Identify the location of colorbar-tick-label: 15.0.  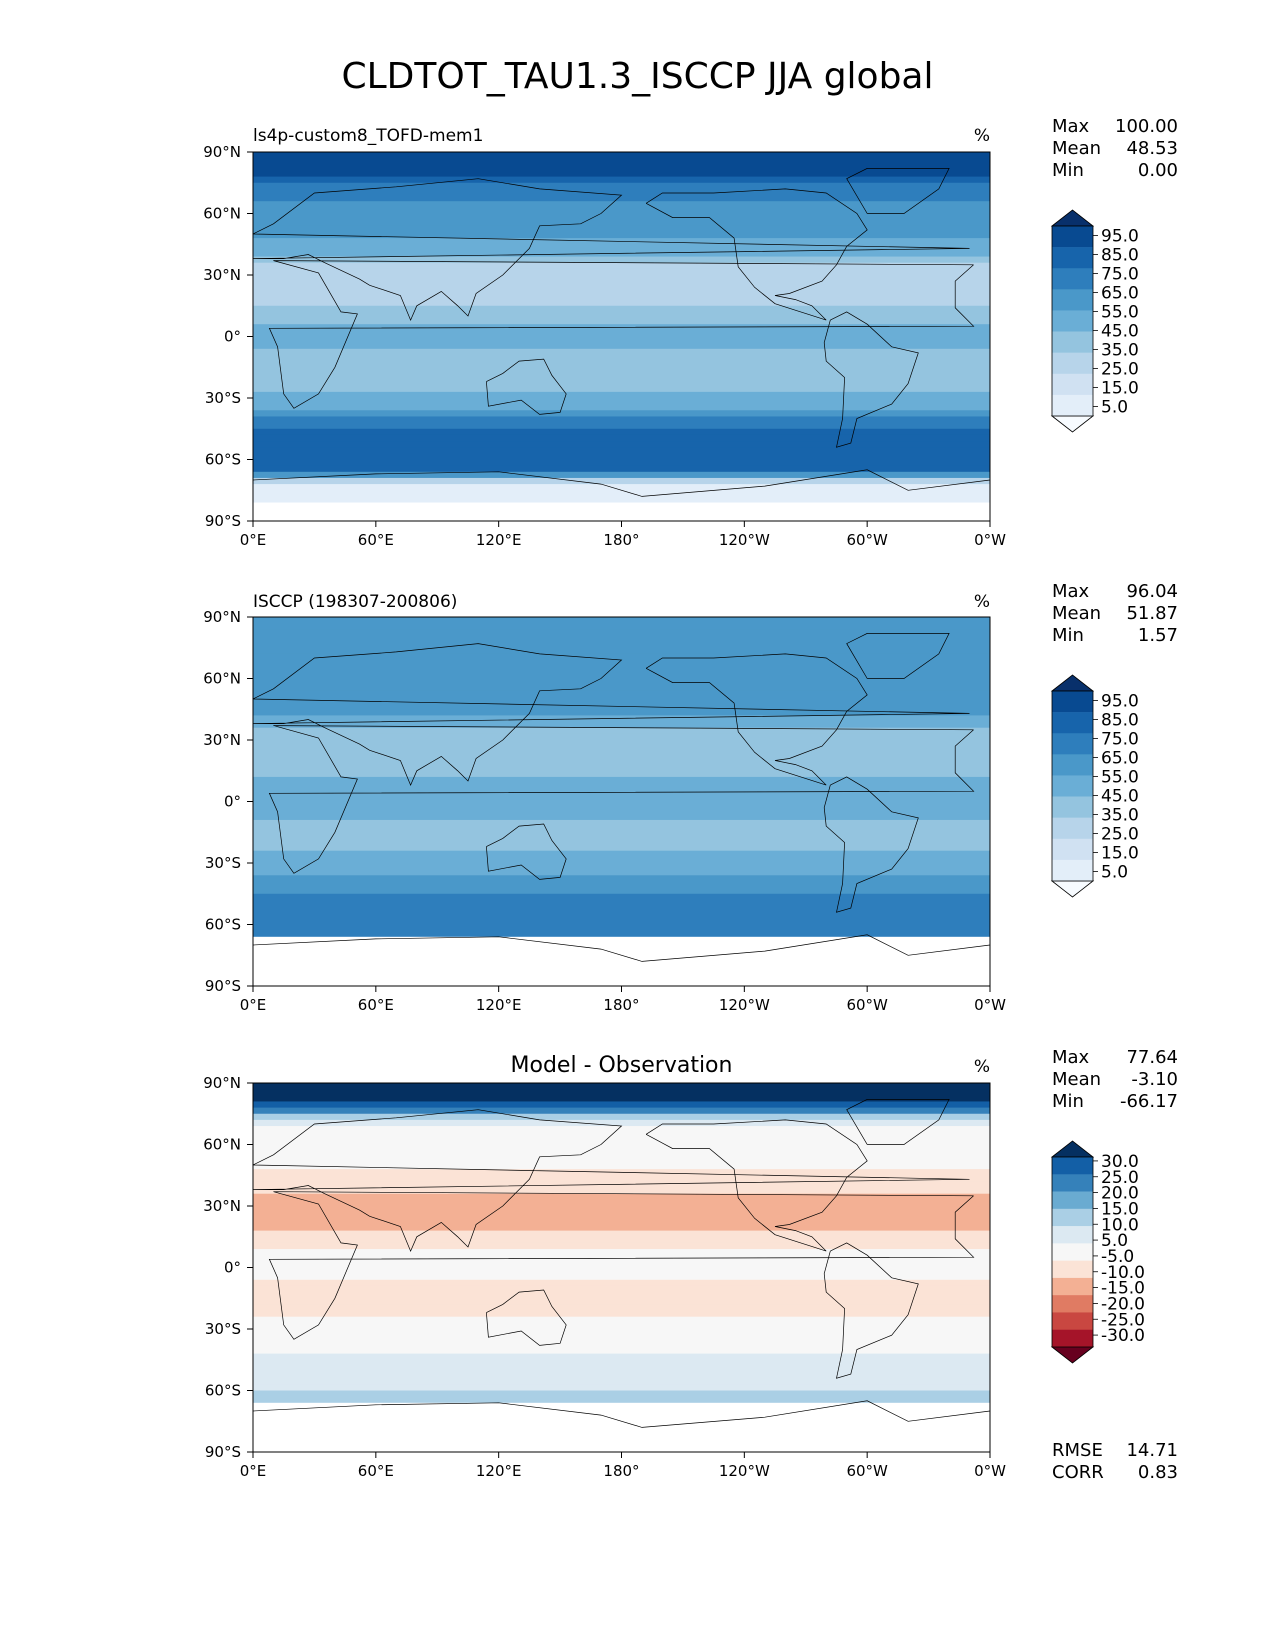
(1120, 854).